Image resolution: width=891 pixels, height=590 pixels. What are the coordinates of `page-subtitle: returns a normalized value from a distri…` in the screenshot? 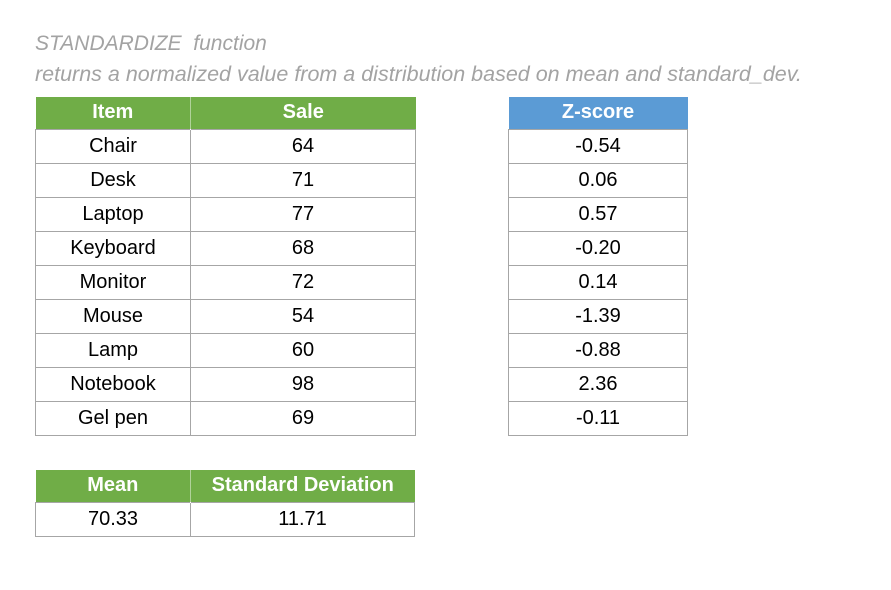 It's located at (418, 74).